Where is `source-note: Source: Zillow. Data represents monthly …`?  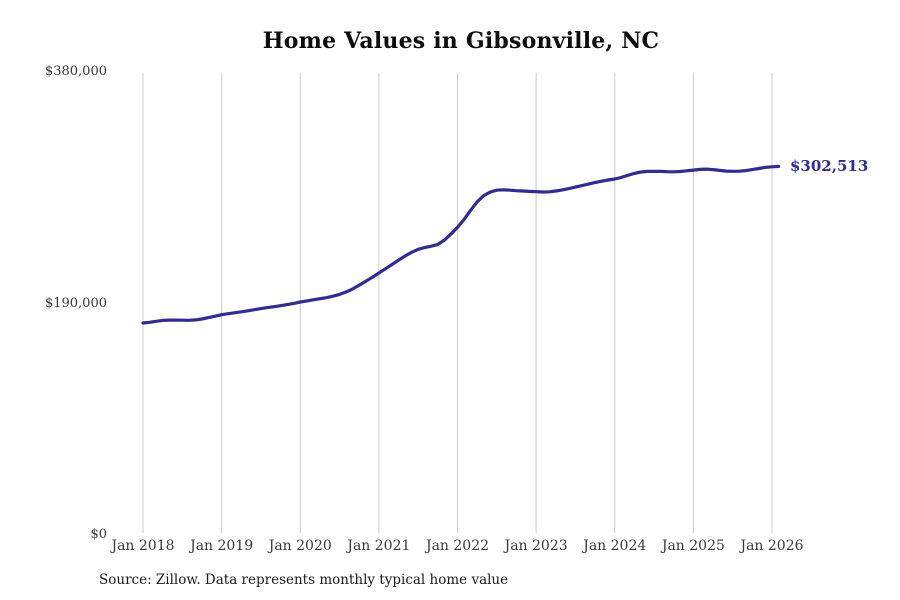
source-note: Source: Zillow. Data represents monthly … is located at coordinates (304, 580).